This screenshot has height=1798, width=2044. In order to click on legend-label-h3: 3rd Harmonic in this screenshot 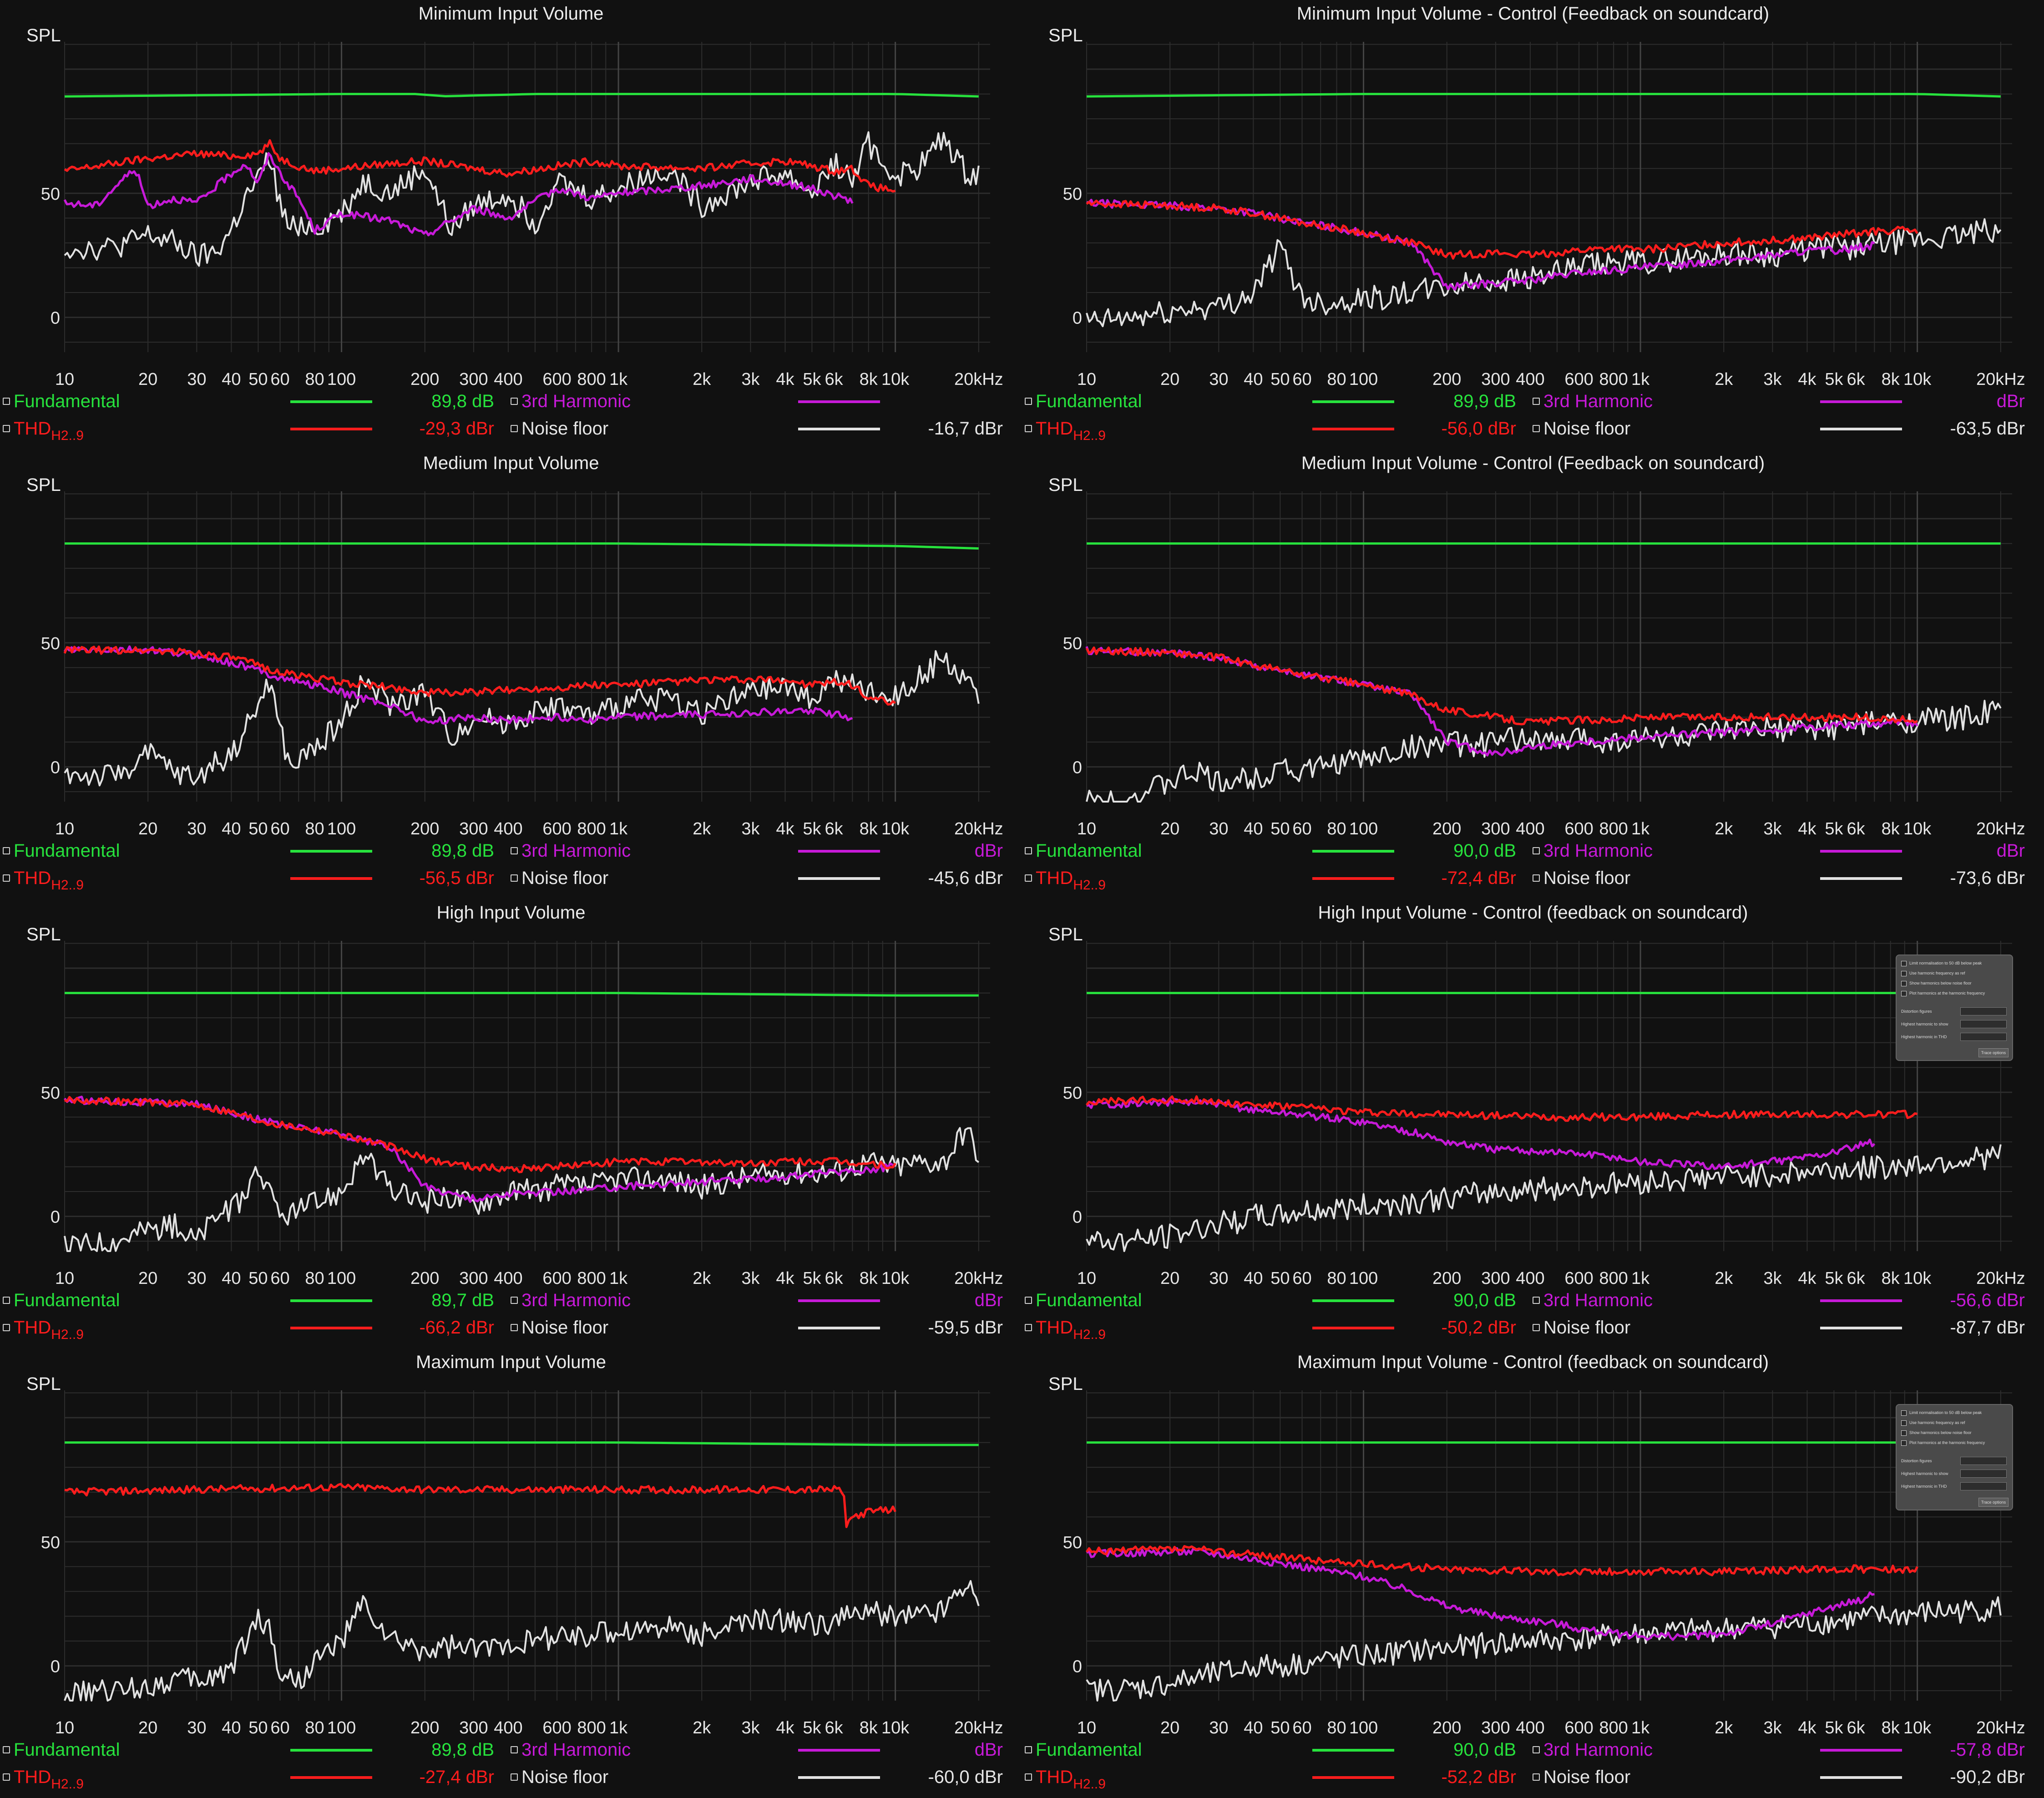, I will do `click(576, 1300)`.